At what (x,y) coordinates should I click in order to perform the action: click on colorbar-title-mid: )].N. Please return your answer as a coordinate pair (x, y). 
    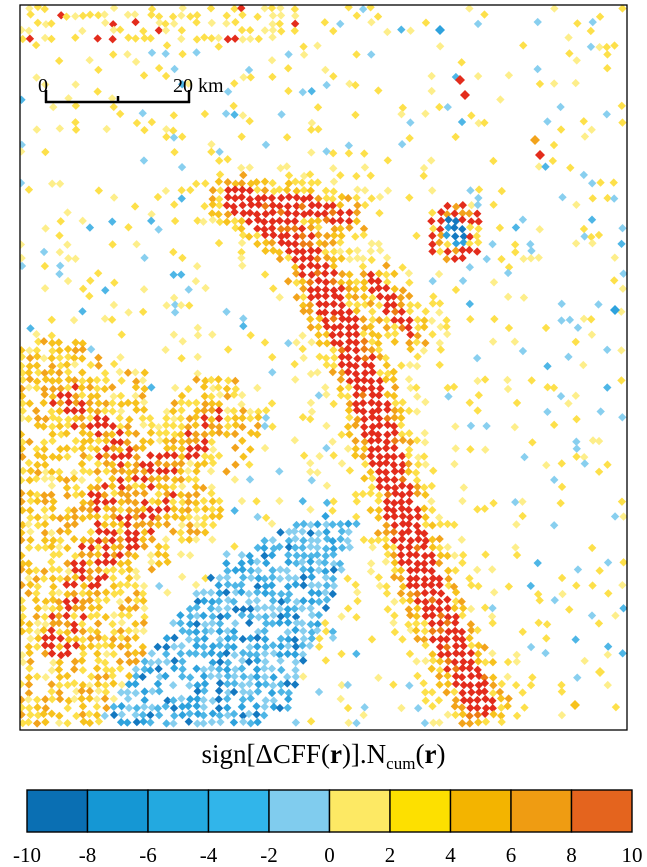
    Looking at the image, I should click on (364, 754).